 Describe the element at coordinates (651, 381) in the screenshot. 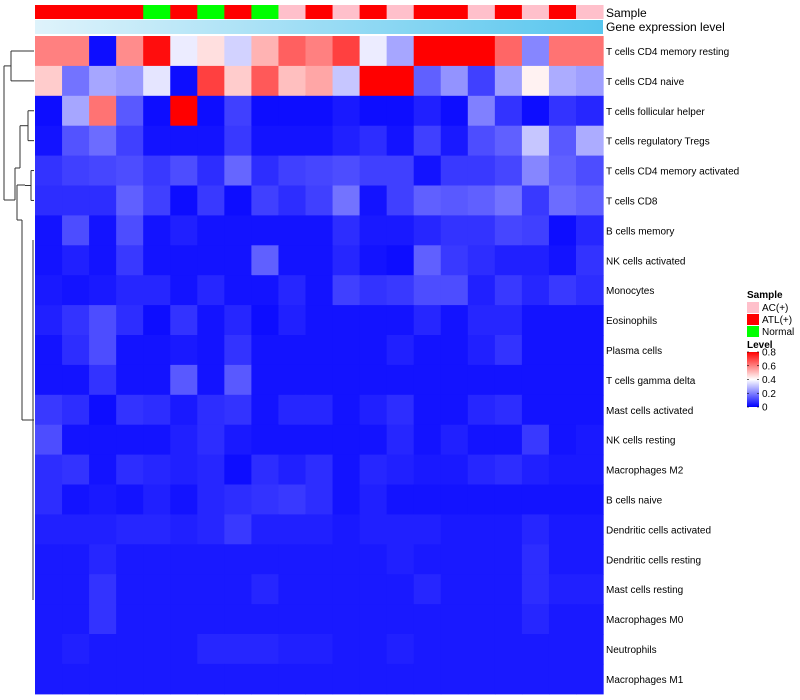

I see `row-label: T cells gamma delta` at that location.